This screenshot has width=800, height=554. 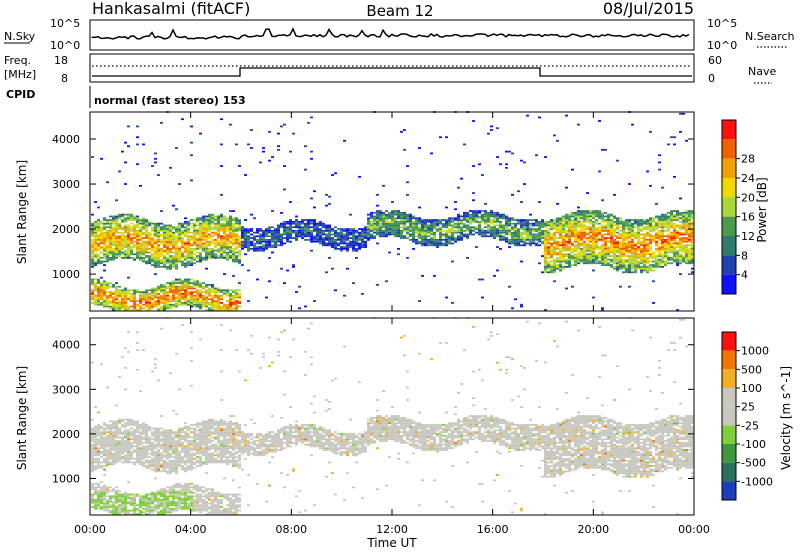 What do you see at coordinates (729, 246) in the screenshot?
I see `colorbar-swatch` at bounding box center [729, 246].